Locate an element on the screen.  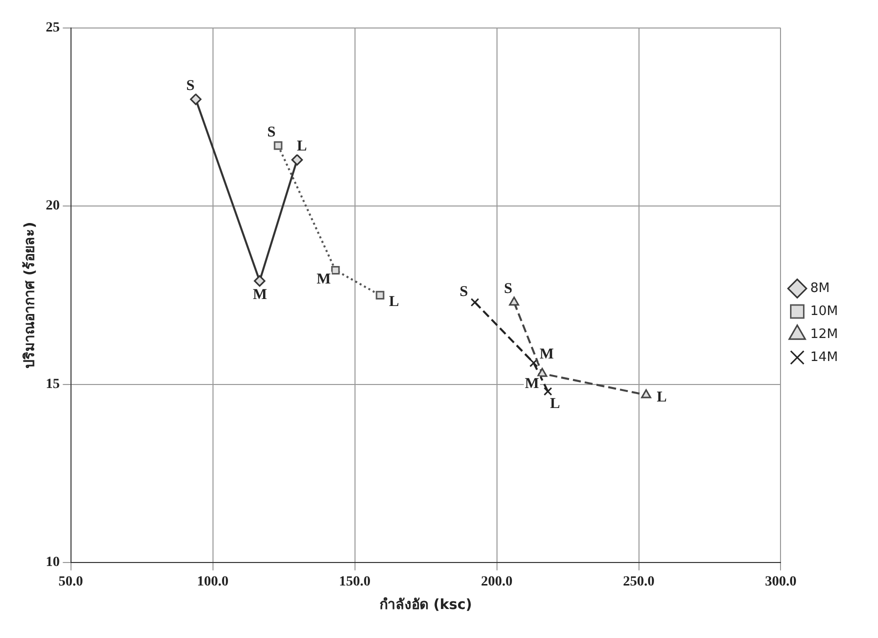
legend-label: 8M is located at coordinates (820, 288).